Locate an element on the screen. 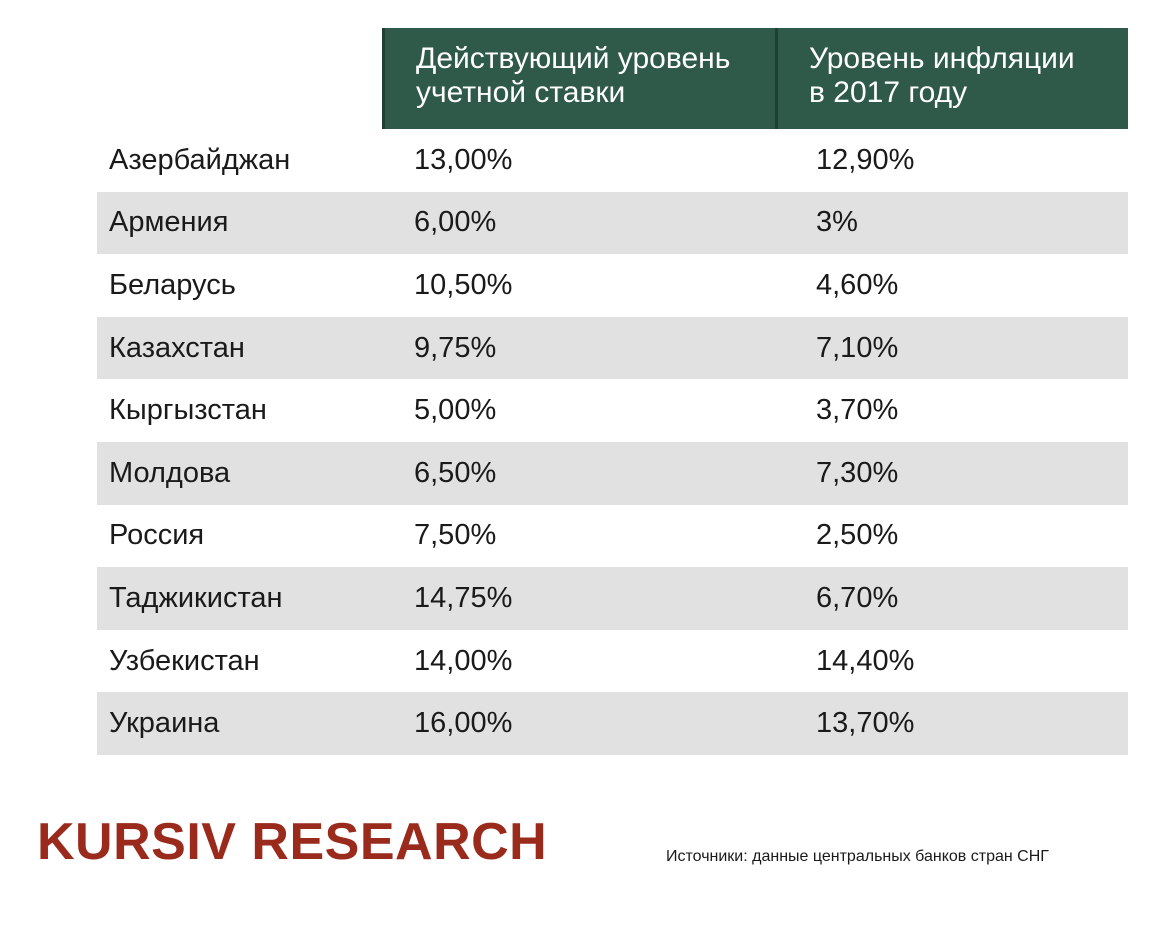  header-rate: Действующий уровень учетной ставки is located at coordinates (578, 78).